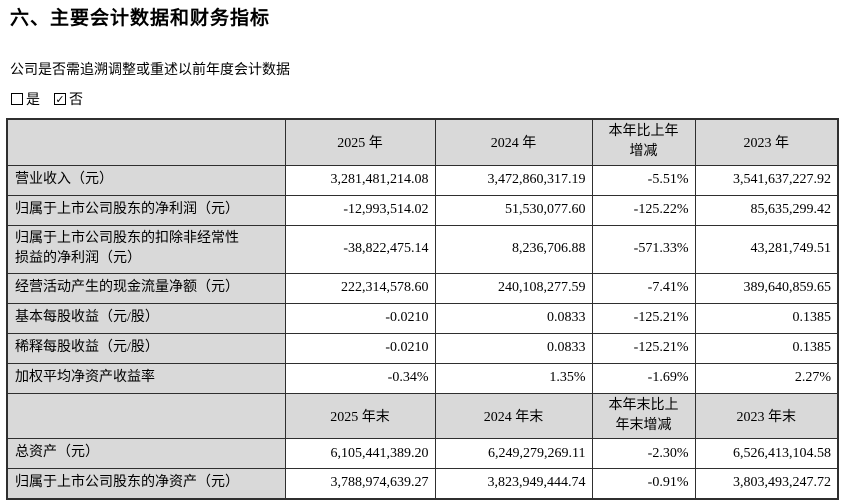 This screenshot has height=500, width=843. I want to click on row-label: 基本每股收益（元/股）, so click(146, 318).